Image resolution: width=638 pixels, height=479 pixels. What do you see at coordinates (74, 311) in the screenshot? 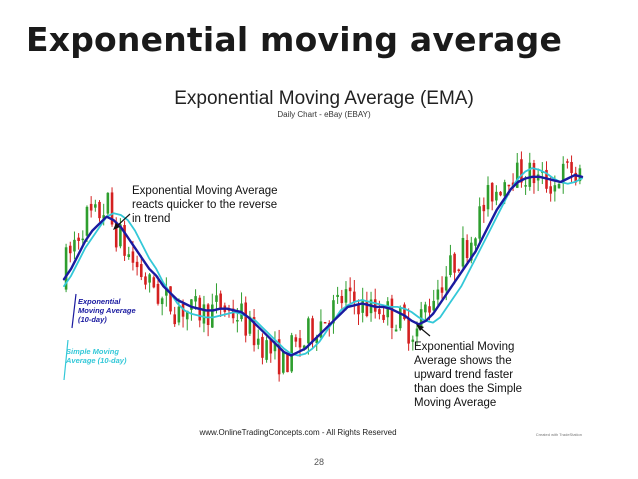
I see `pointer-ema-series` at bounding box center [74, 311].